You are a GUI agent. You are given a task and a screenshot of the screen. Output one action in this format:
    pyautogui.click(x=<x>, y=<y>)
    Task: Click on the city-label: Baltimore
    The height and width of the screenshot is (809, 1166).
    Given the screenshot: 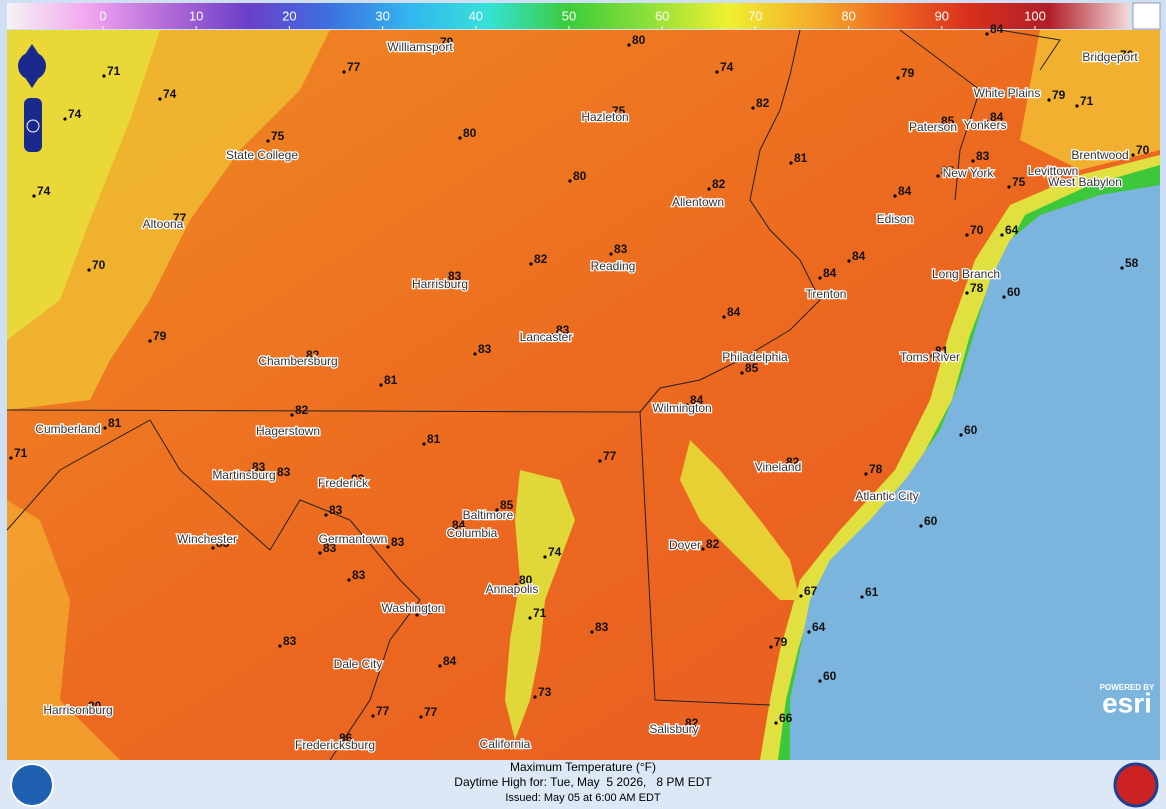 What is the action you would take?
    pyautogui.click(x=488, y=515)
    